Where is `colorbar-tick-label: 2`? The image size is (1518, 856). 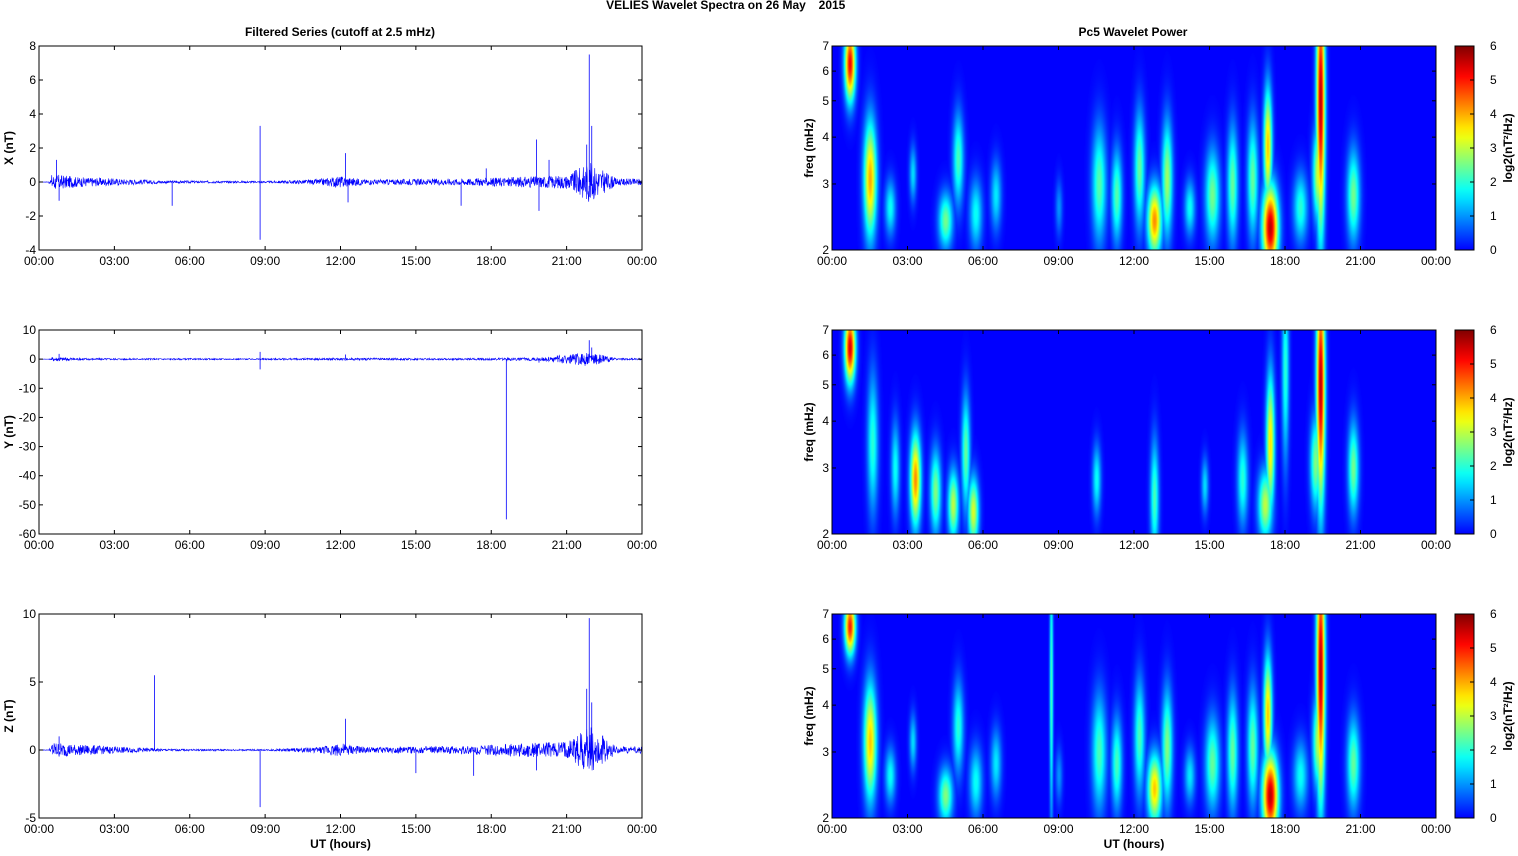
colorbar-tick-label: 2 is located at coordinates (1493, 466).